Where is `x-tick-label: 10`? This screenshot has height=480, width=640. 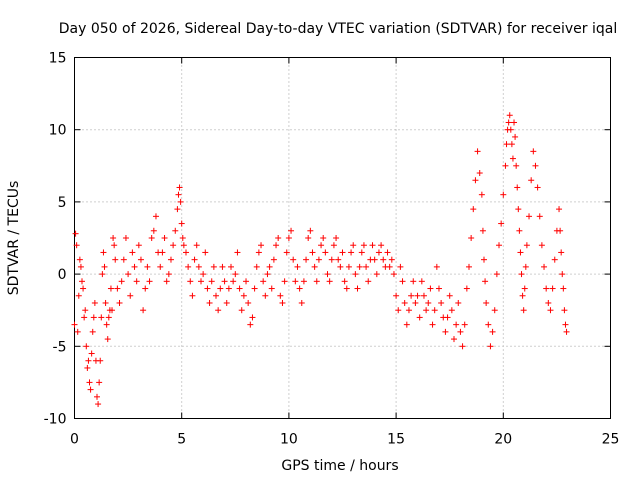 x-tick-label: 10 is located at coordinates (289, 440).